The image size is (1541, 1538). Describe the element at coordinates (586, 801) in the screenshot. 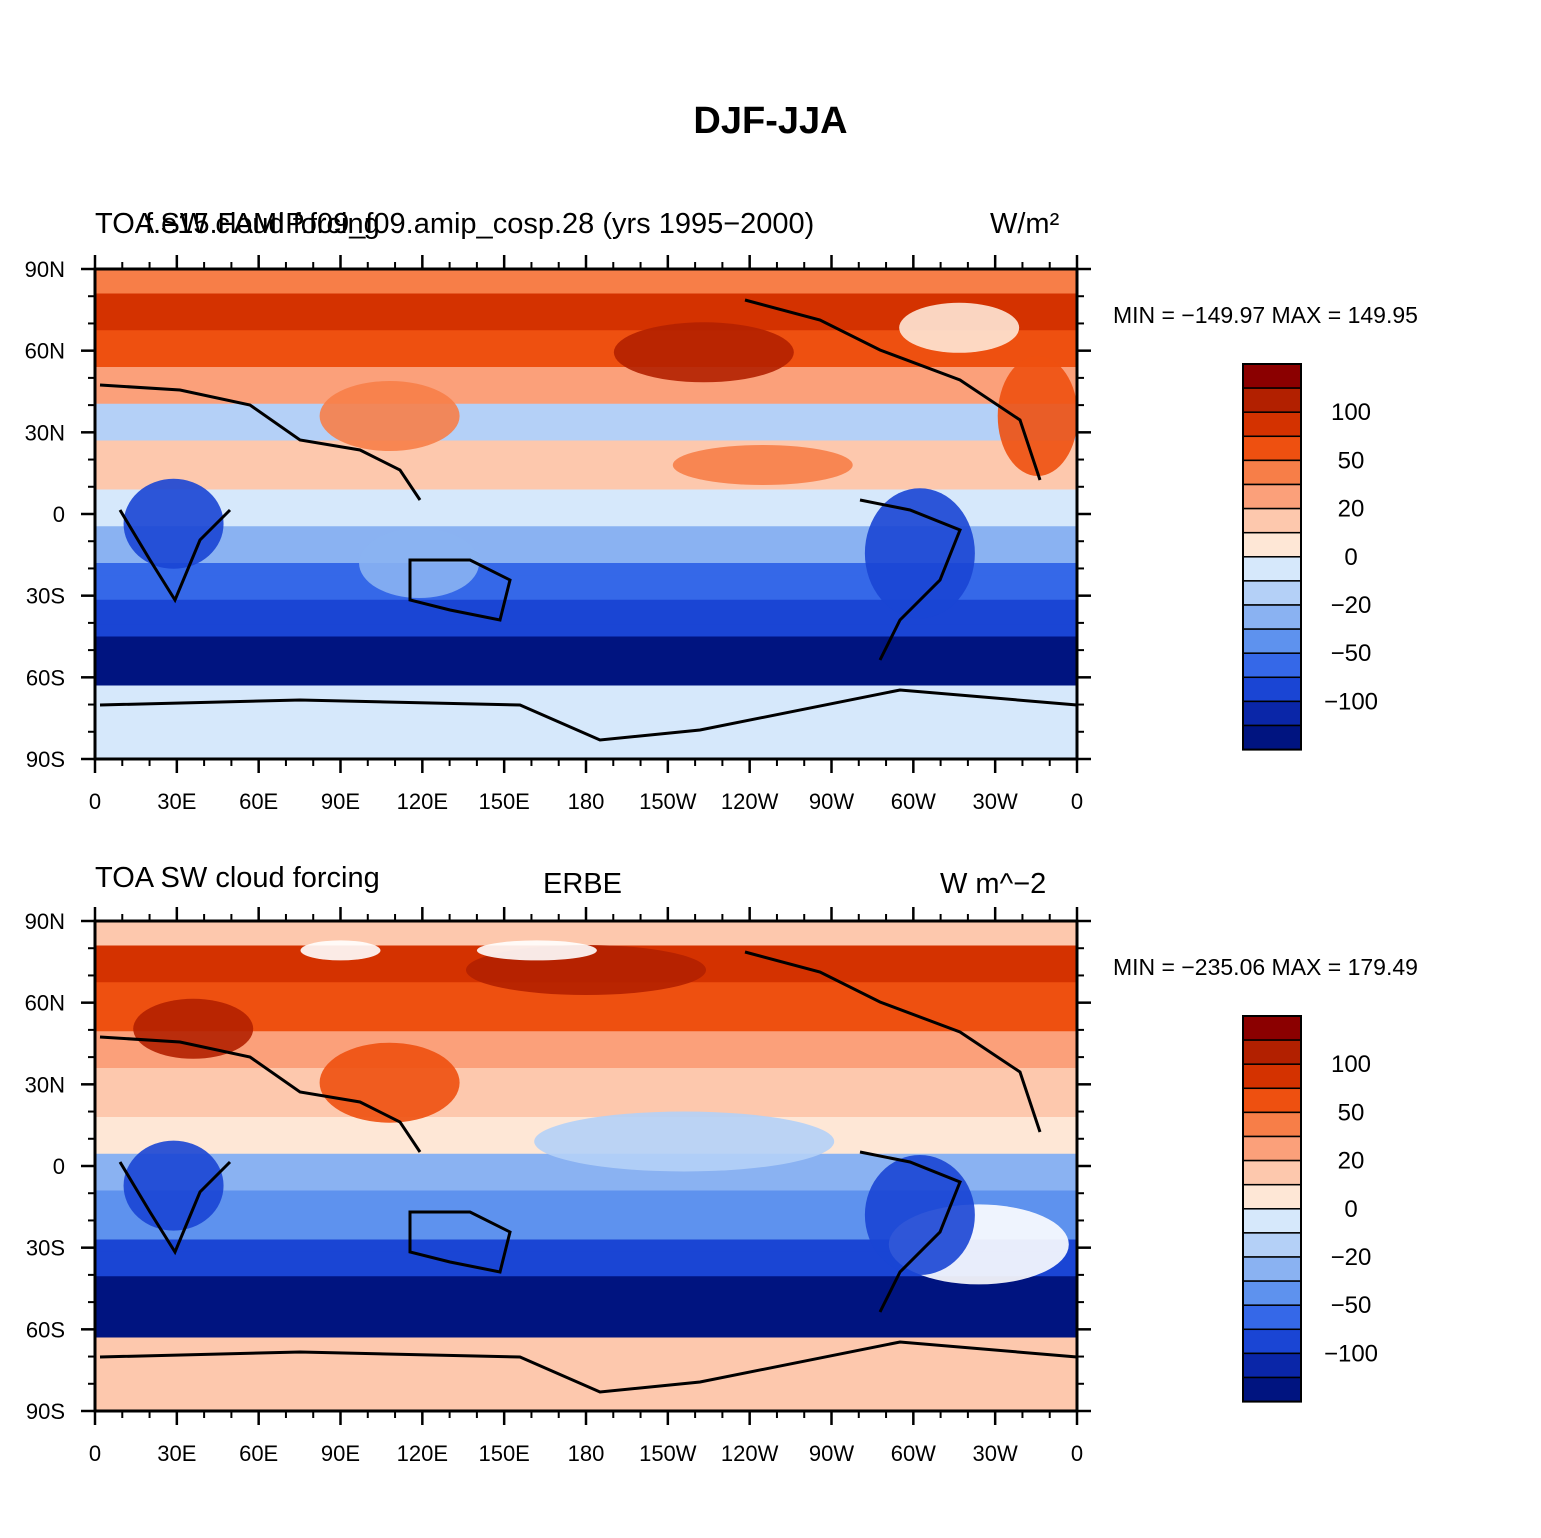

I see `lon-tick-label: 180` at that location.